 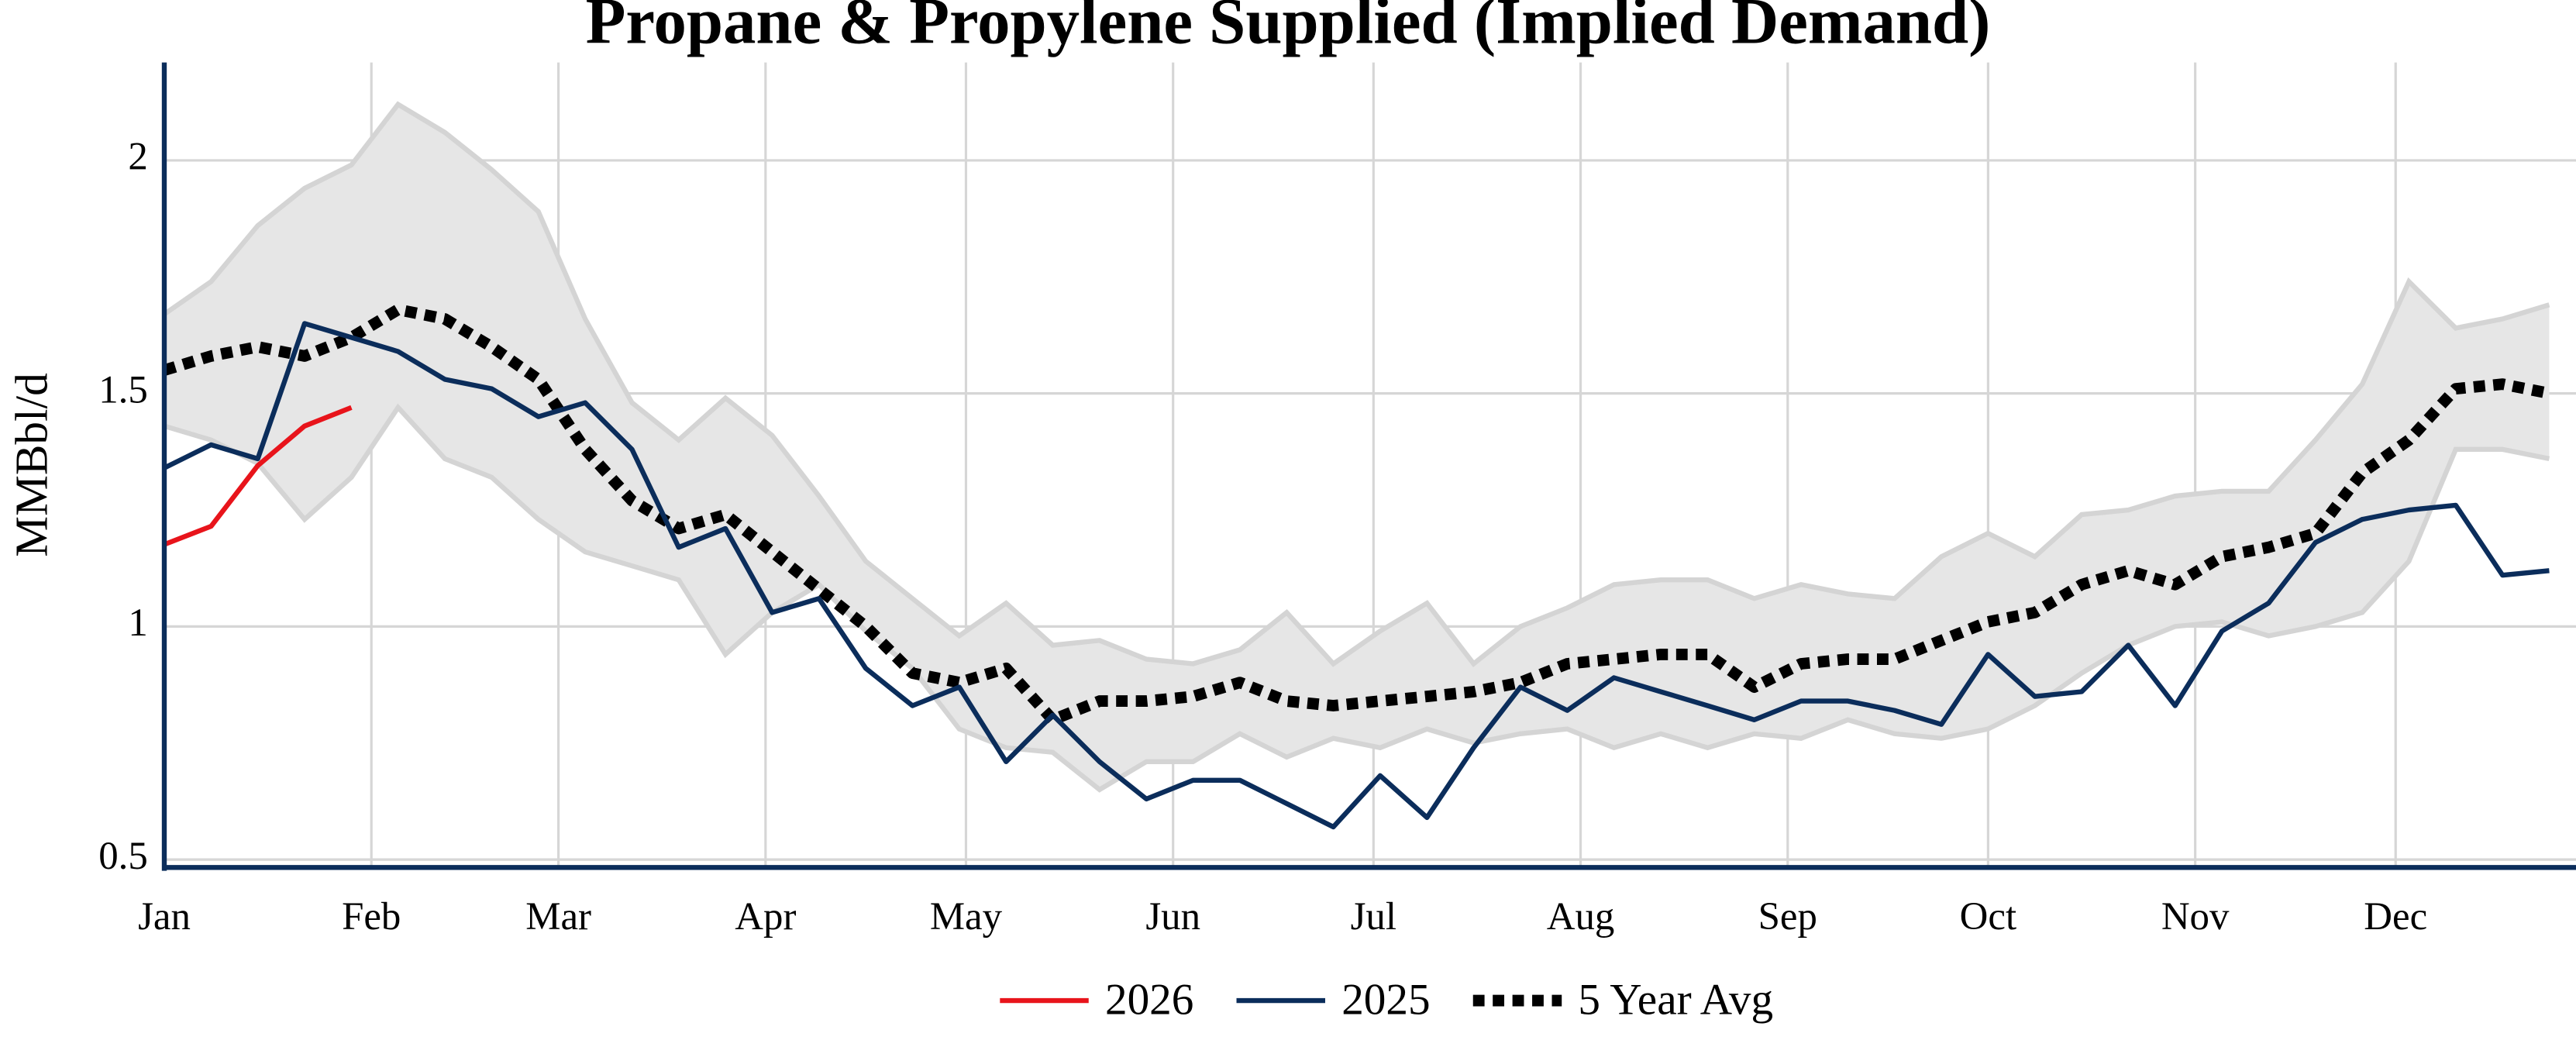 I want to click on x-tick-label: Aug, so click(x=1581, y=917).